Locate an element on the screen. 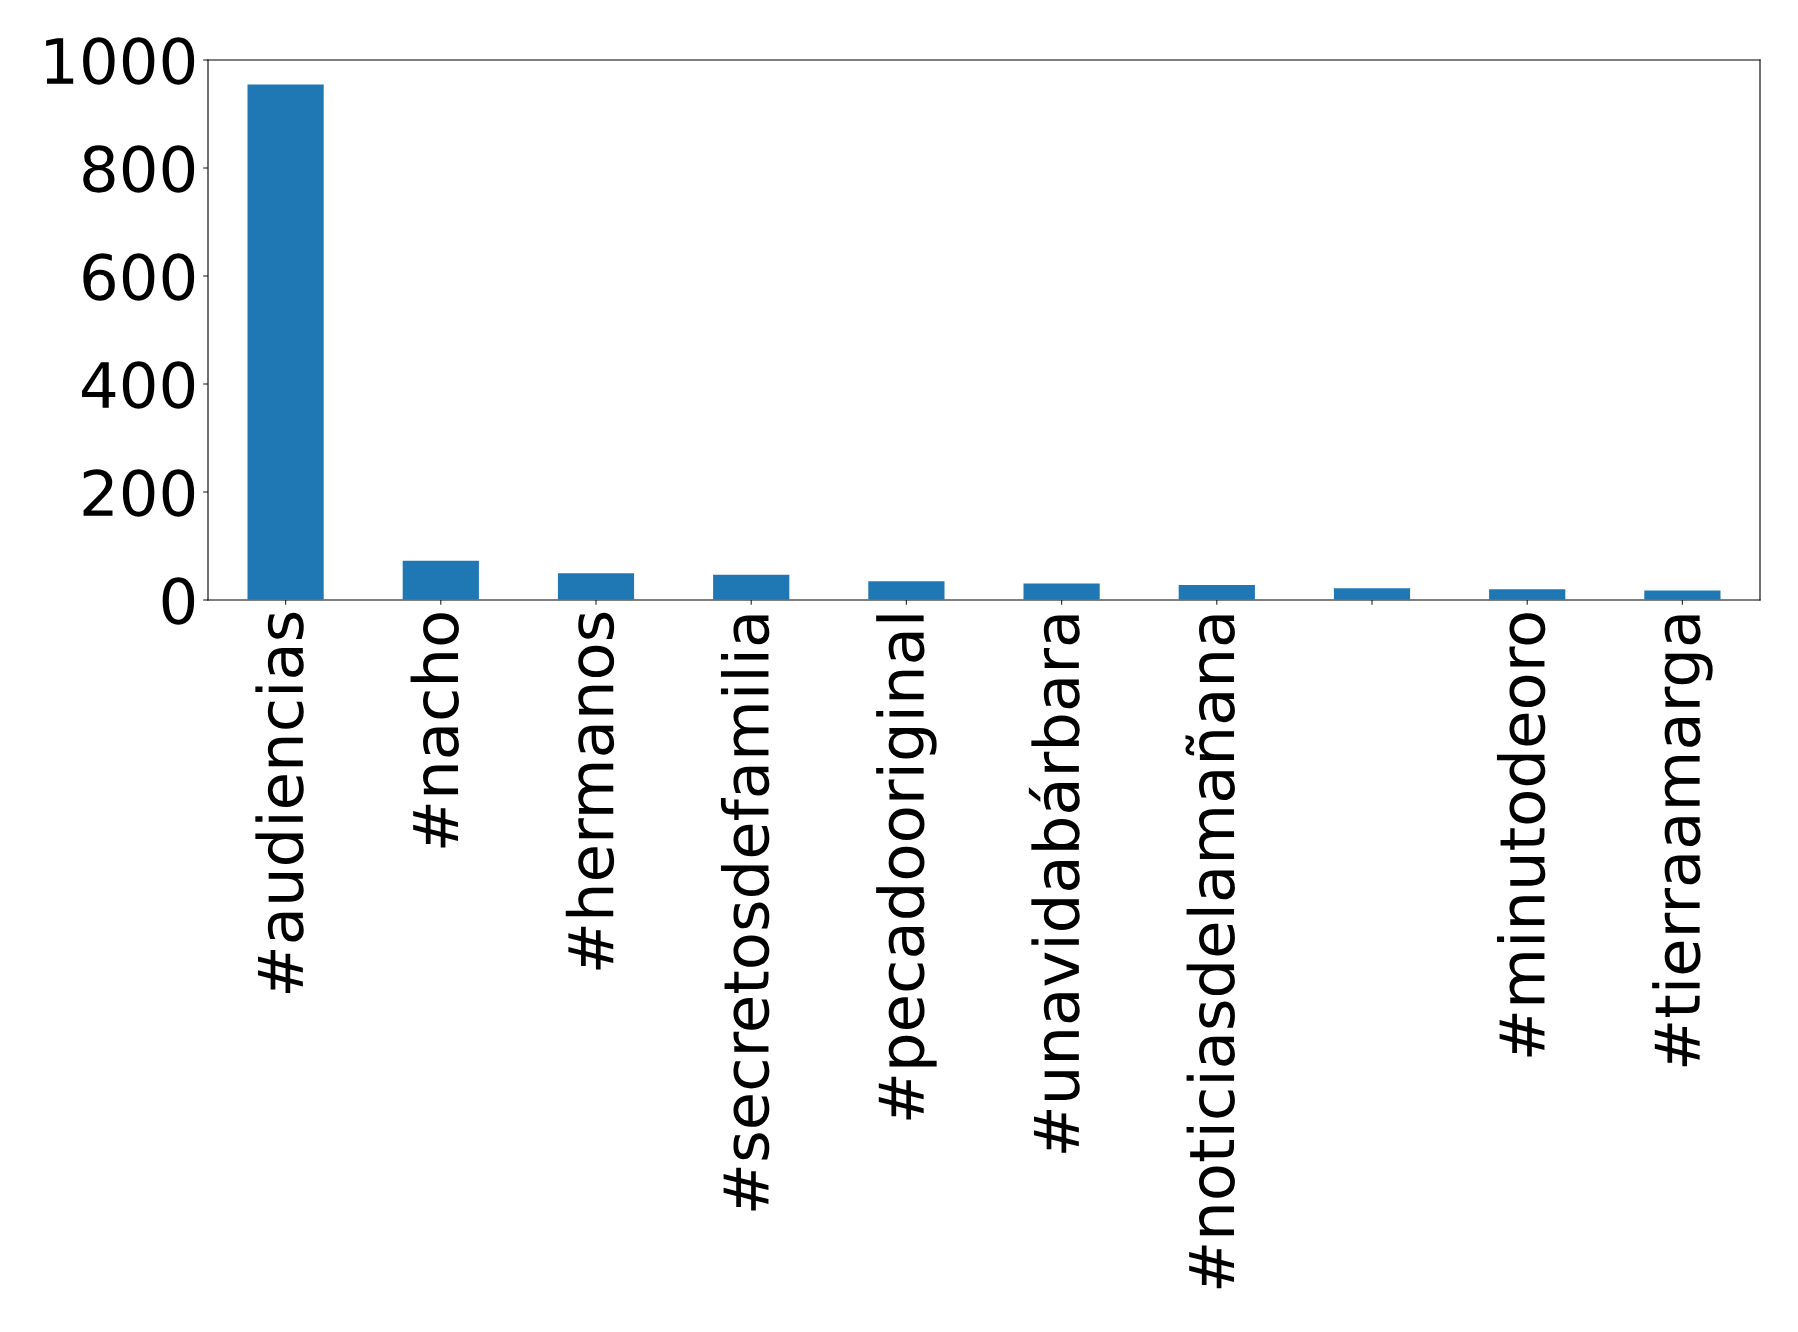 This screenshot has height=1332, width=1798. y-tick-label: 800 is located at coordinates (139, 169).